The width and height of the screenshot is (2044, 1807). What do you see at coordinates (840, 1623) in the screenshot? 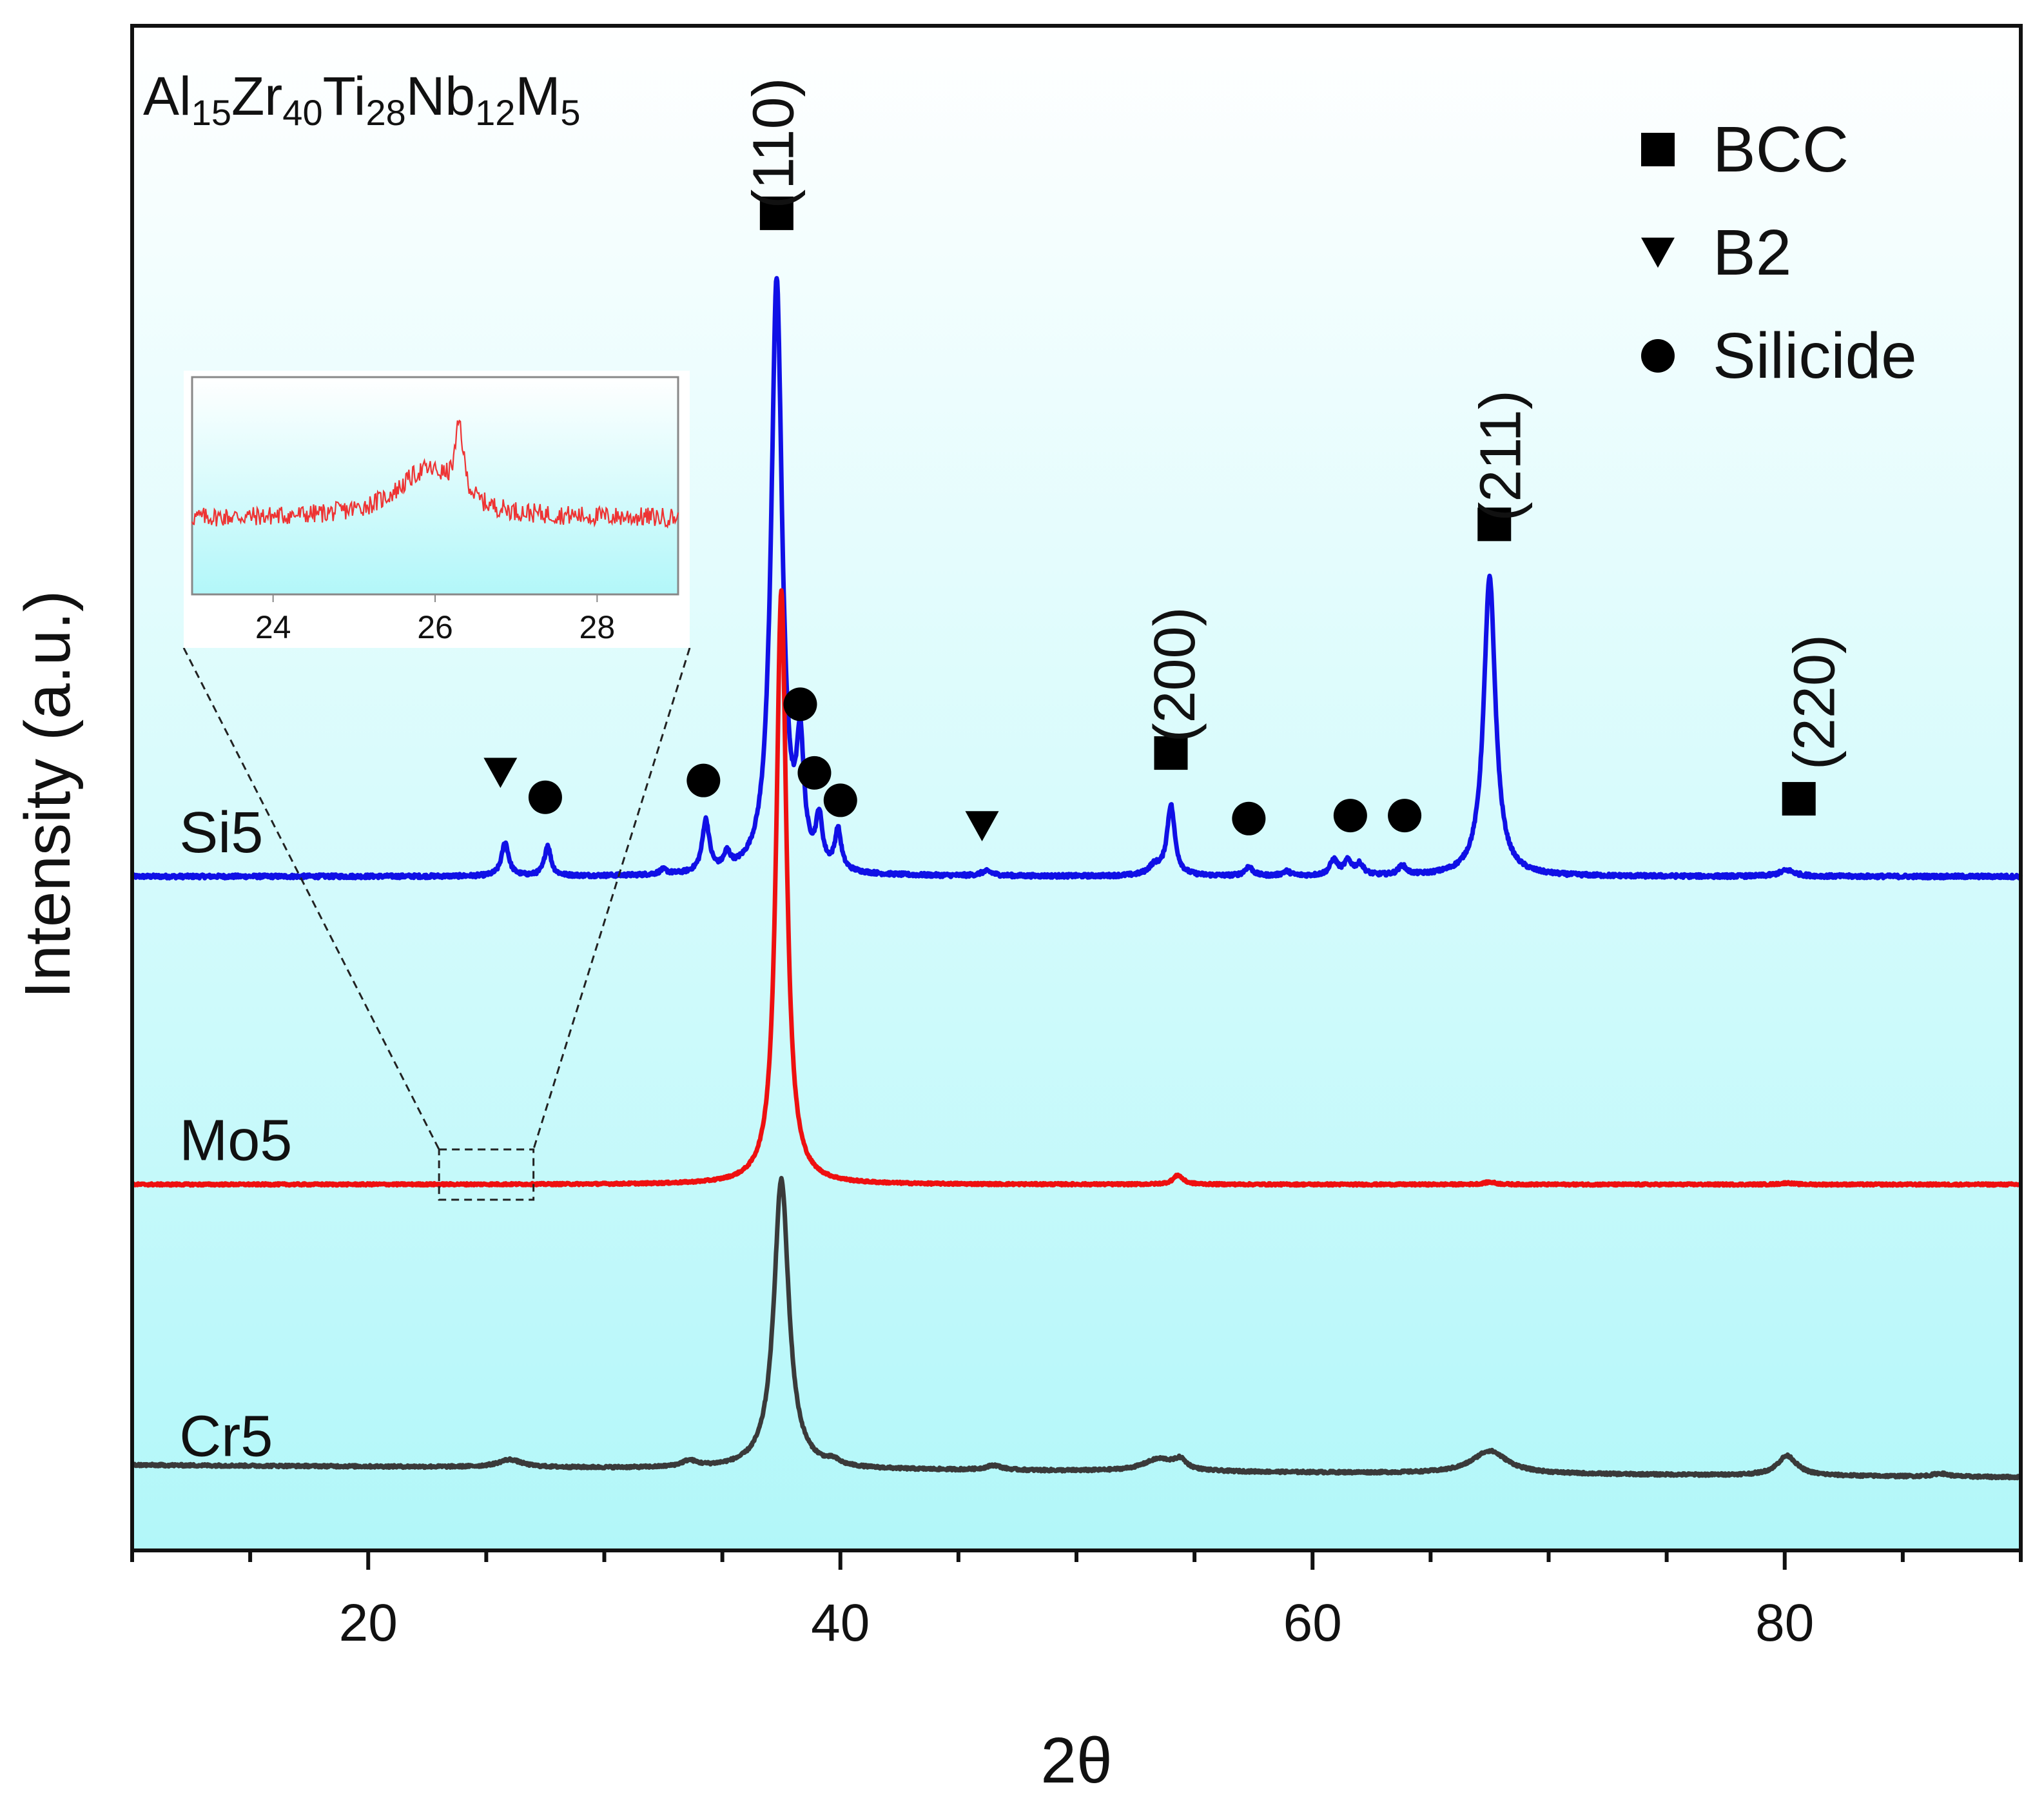
I see `x-tick-label-40: 40` at bounding box center [840, 1623].